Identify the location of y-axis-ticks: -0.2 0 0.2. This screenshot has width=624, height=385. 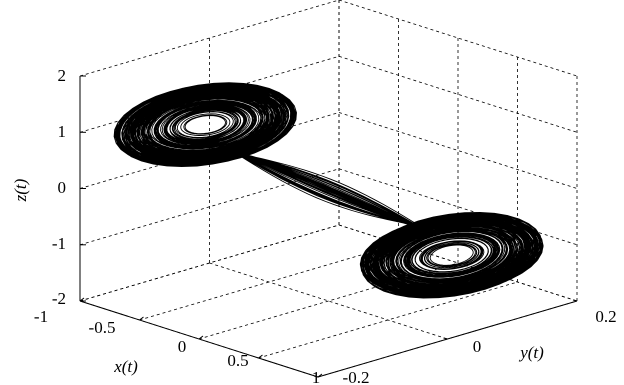
(480, 346).